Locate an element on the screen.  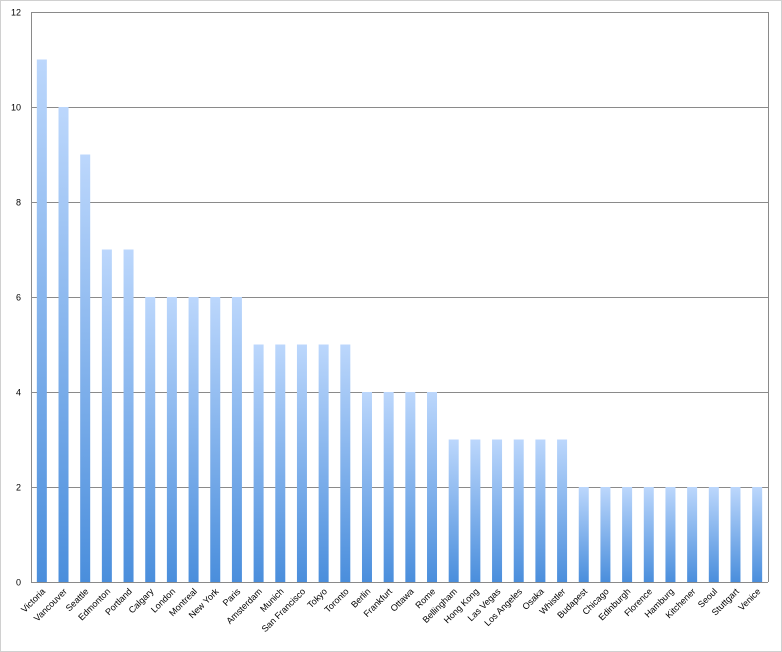
y-tick-label: 0 is located at coordinates (18, 583).